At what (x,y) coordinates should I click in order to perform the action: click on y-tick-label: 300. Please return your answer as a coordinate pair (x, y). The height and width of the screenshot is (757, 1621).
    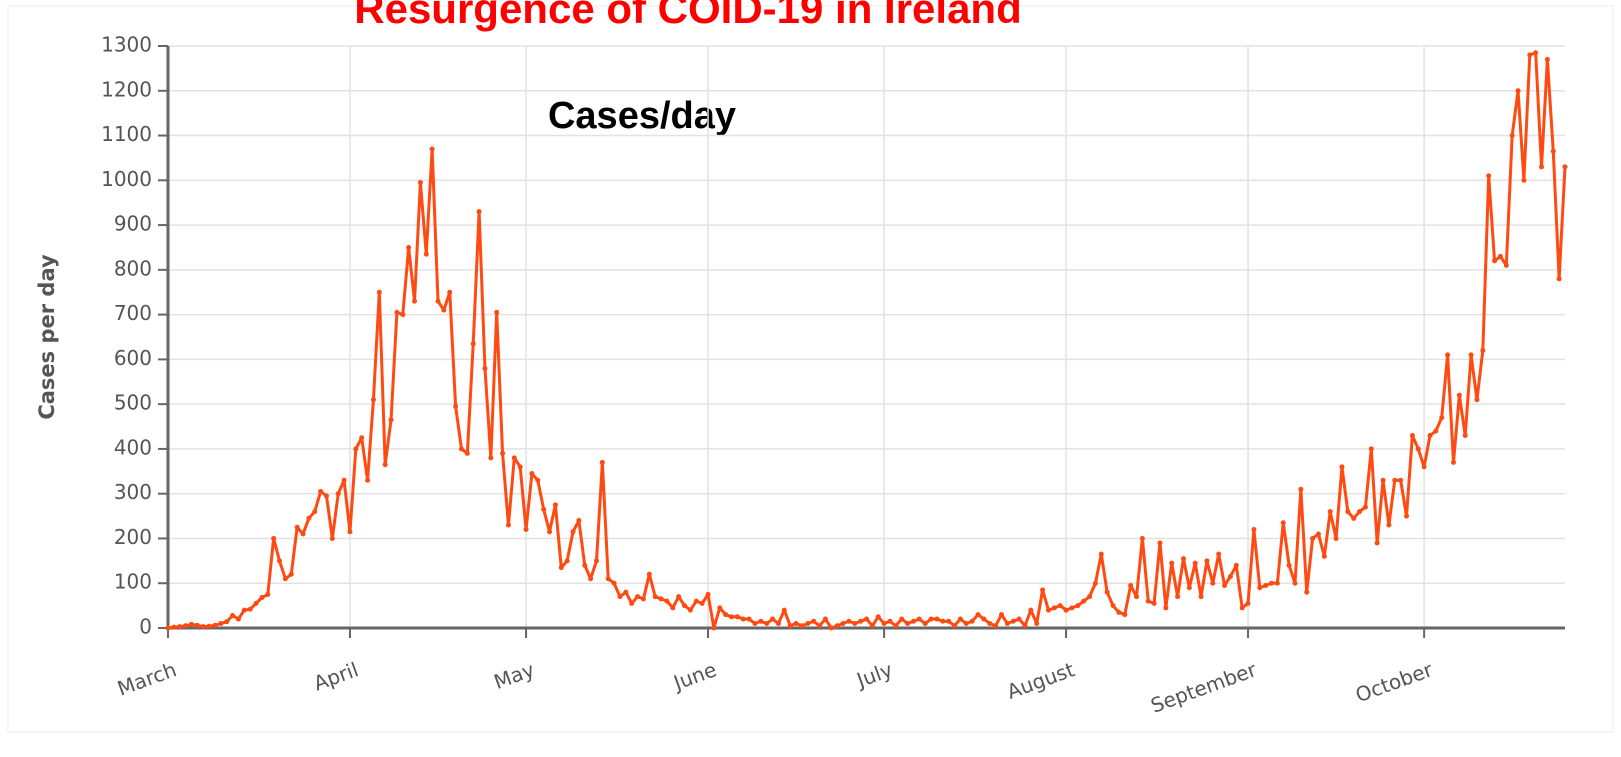
    Looking at the image, I should click on (133, 492).